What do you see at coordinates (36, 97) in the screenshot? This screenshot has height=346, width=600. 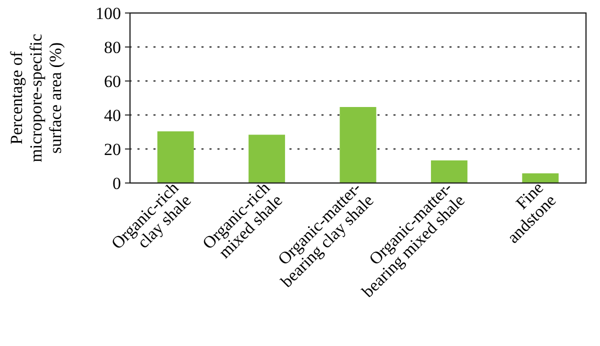 I see `y-axis-title: Percentage of micropore-specific surface area (%)` at bounding box center [36, 97].